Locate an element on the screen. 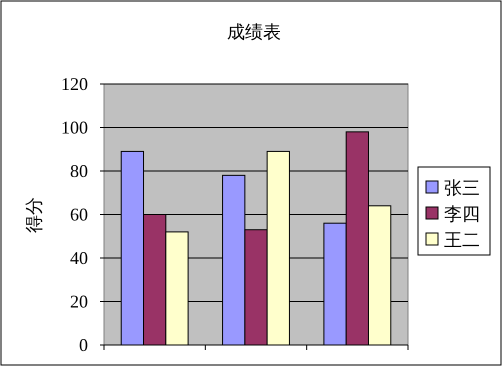  y-tick-label: 20 is located at coordinates (79, 302).